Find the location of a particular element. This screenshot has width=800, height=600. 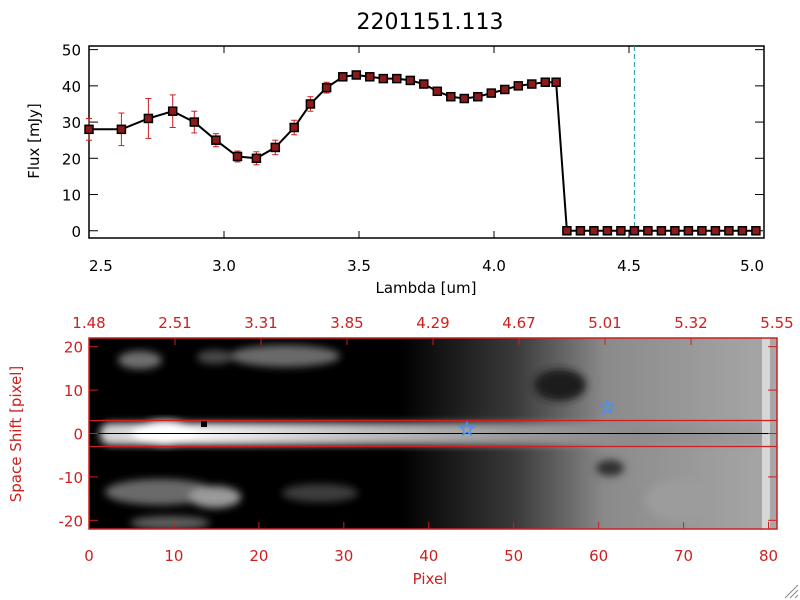

space-shift-y-label: Space Shift [pixel] is located at coordinates (16, 434).